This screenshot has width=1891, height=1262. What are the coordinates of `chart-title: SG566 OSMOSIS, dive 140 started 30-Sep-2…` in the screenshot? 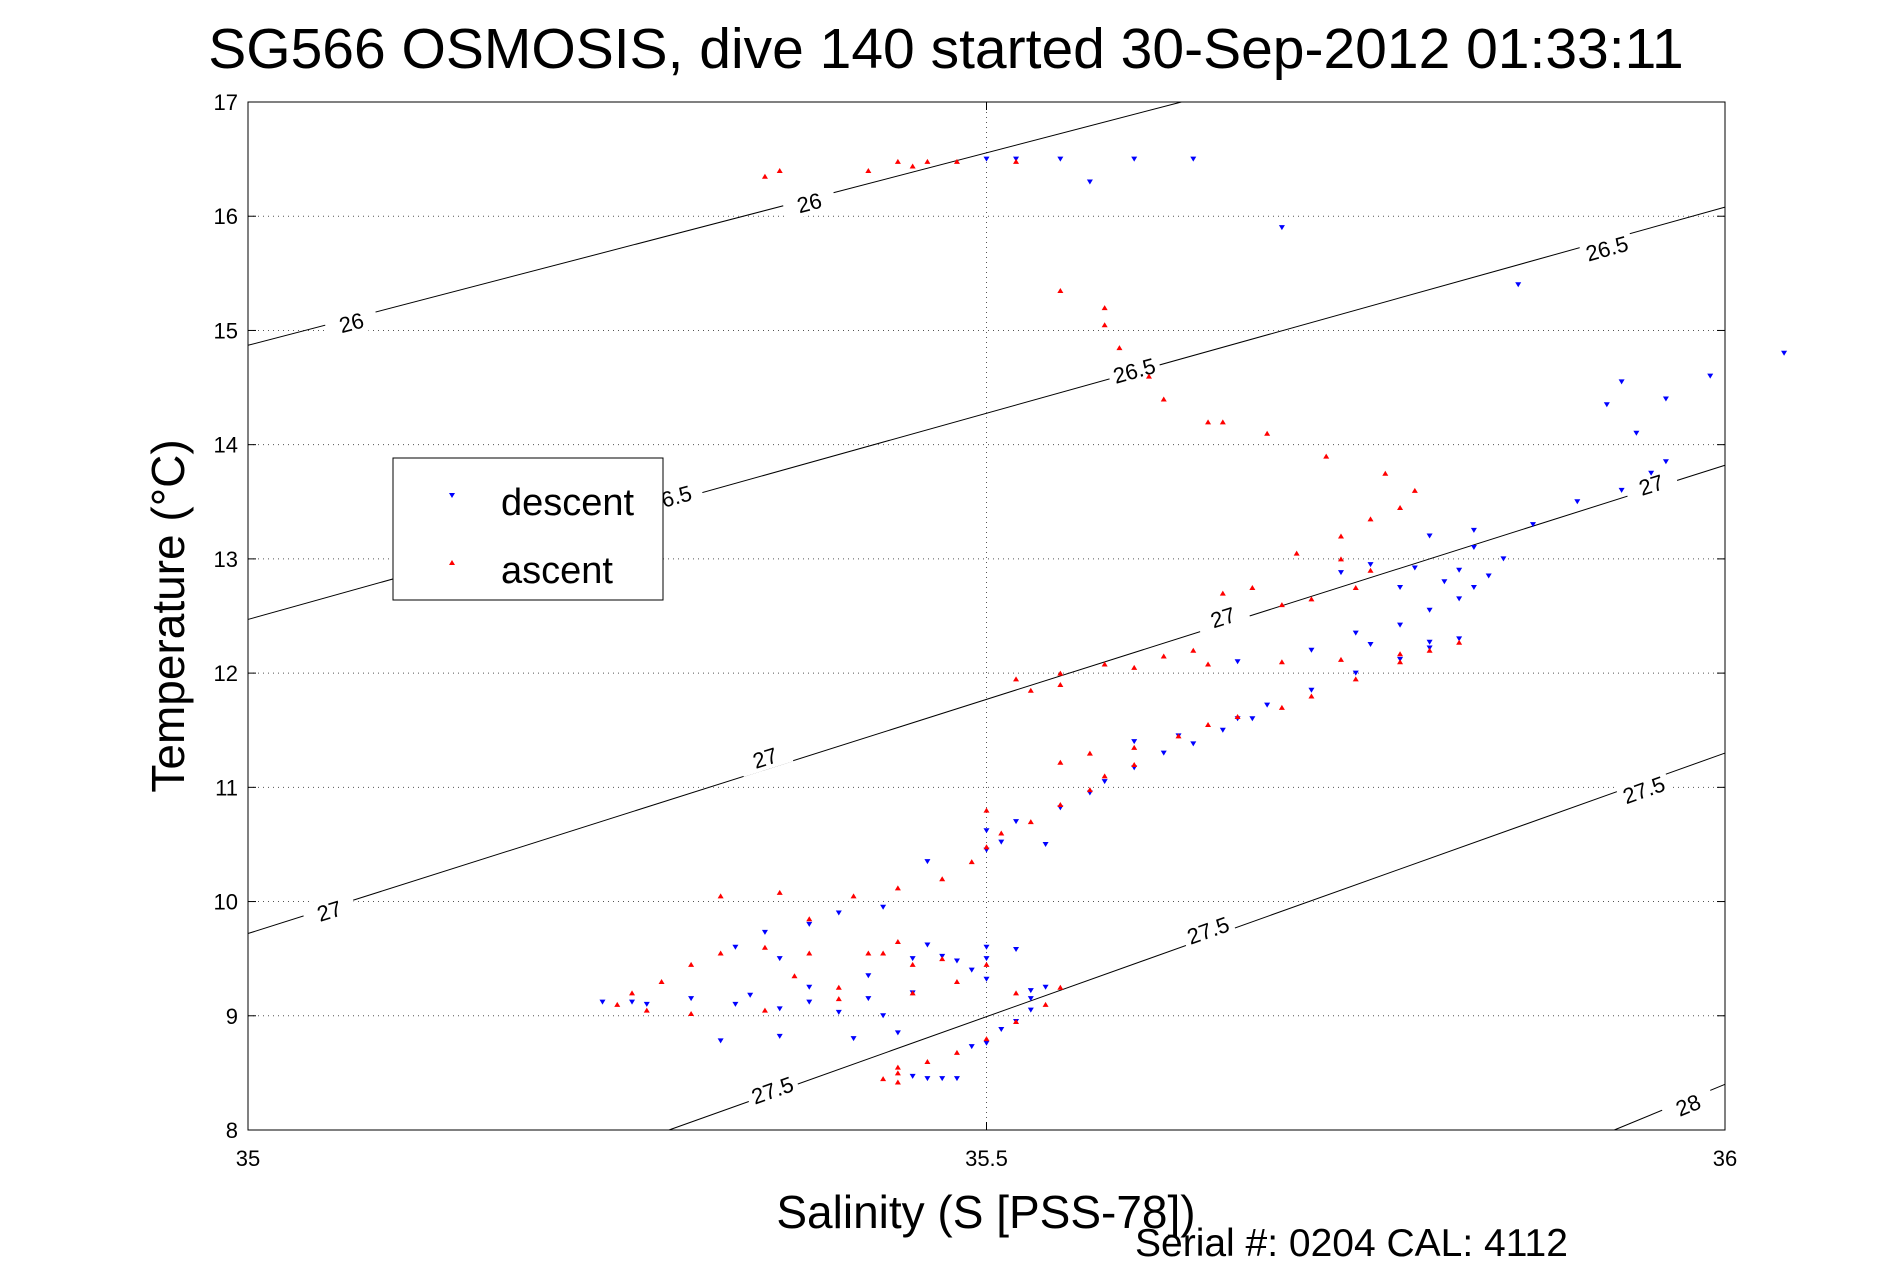 It's located at (946, 49).